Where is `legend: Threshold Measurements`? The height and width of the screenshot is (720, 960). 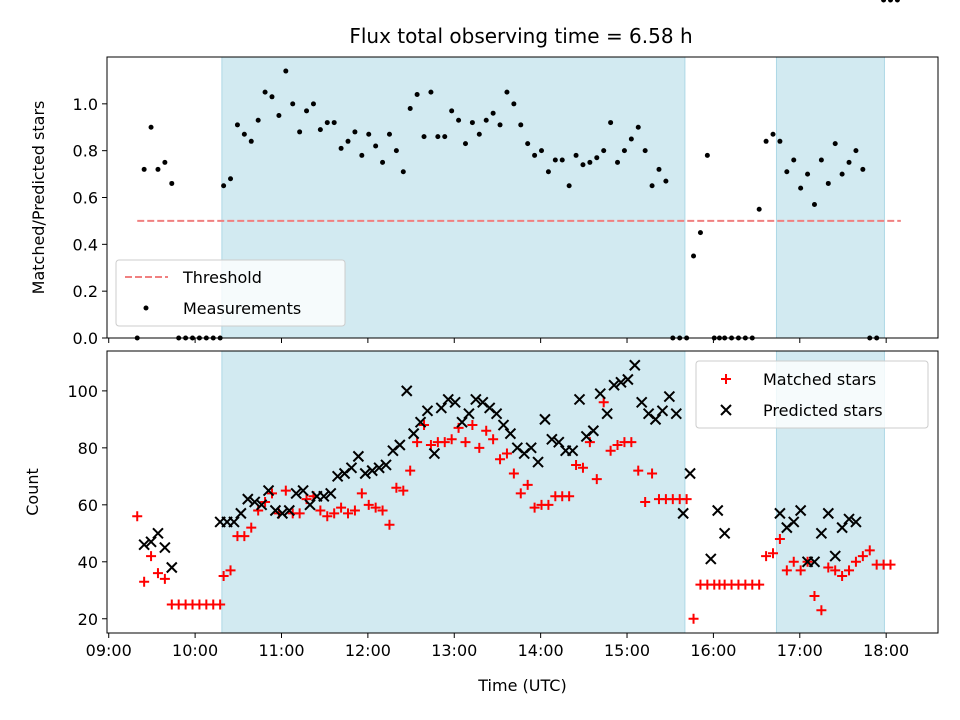 legend: Threshold Measurements is located at coordinates (230, 293).